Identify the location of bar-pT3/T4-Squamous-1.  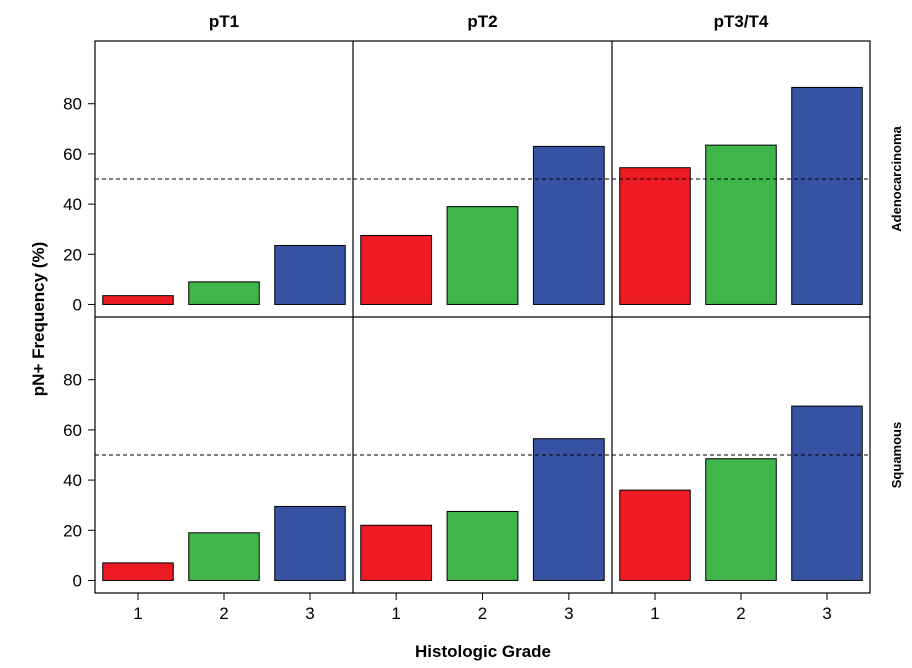
(655, 535).